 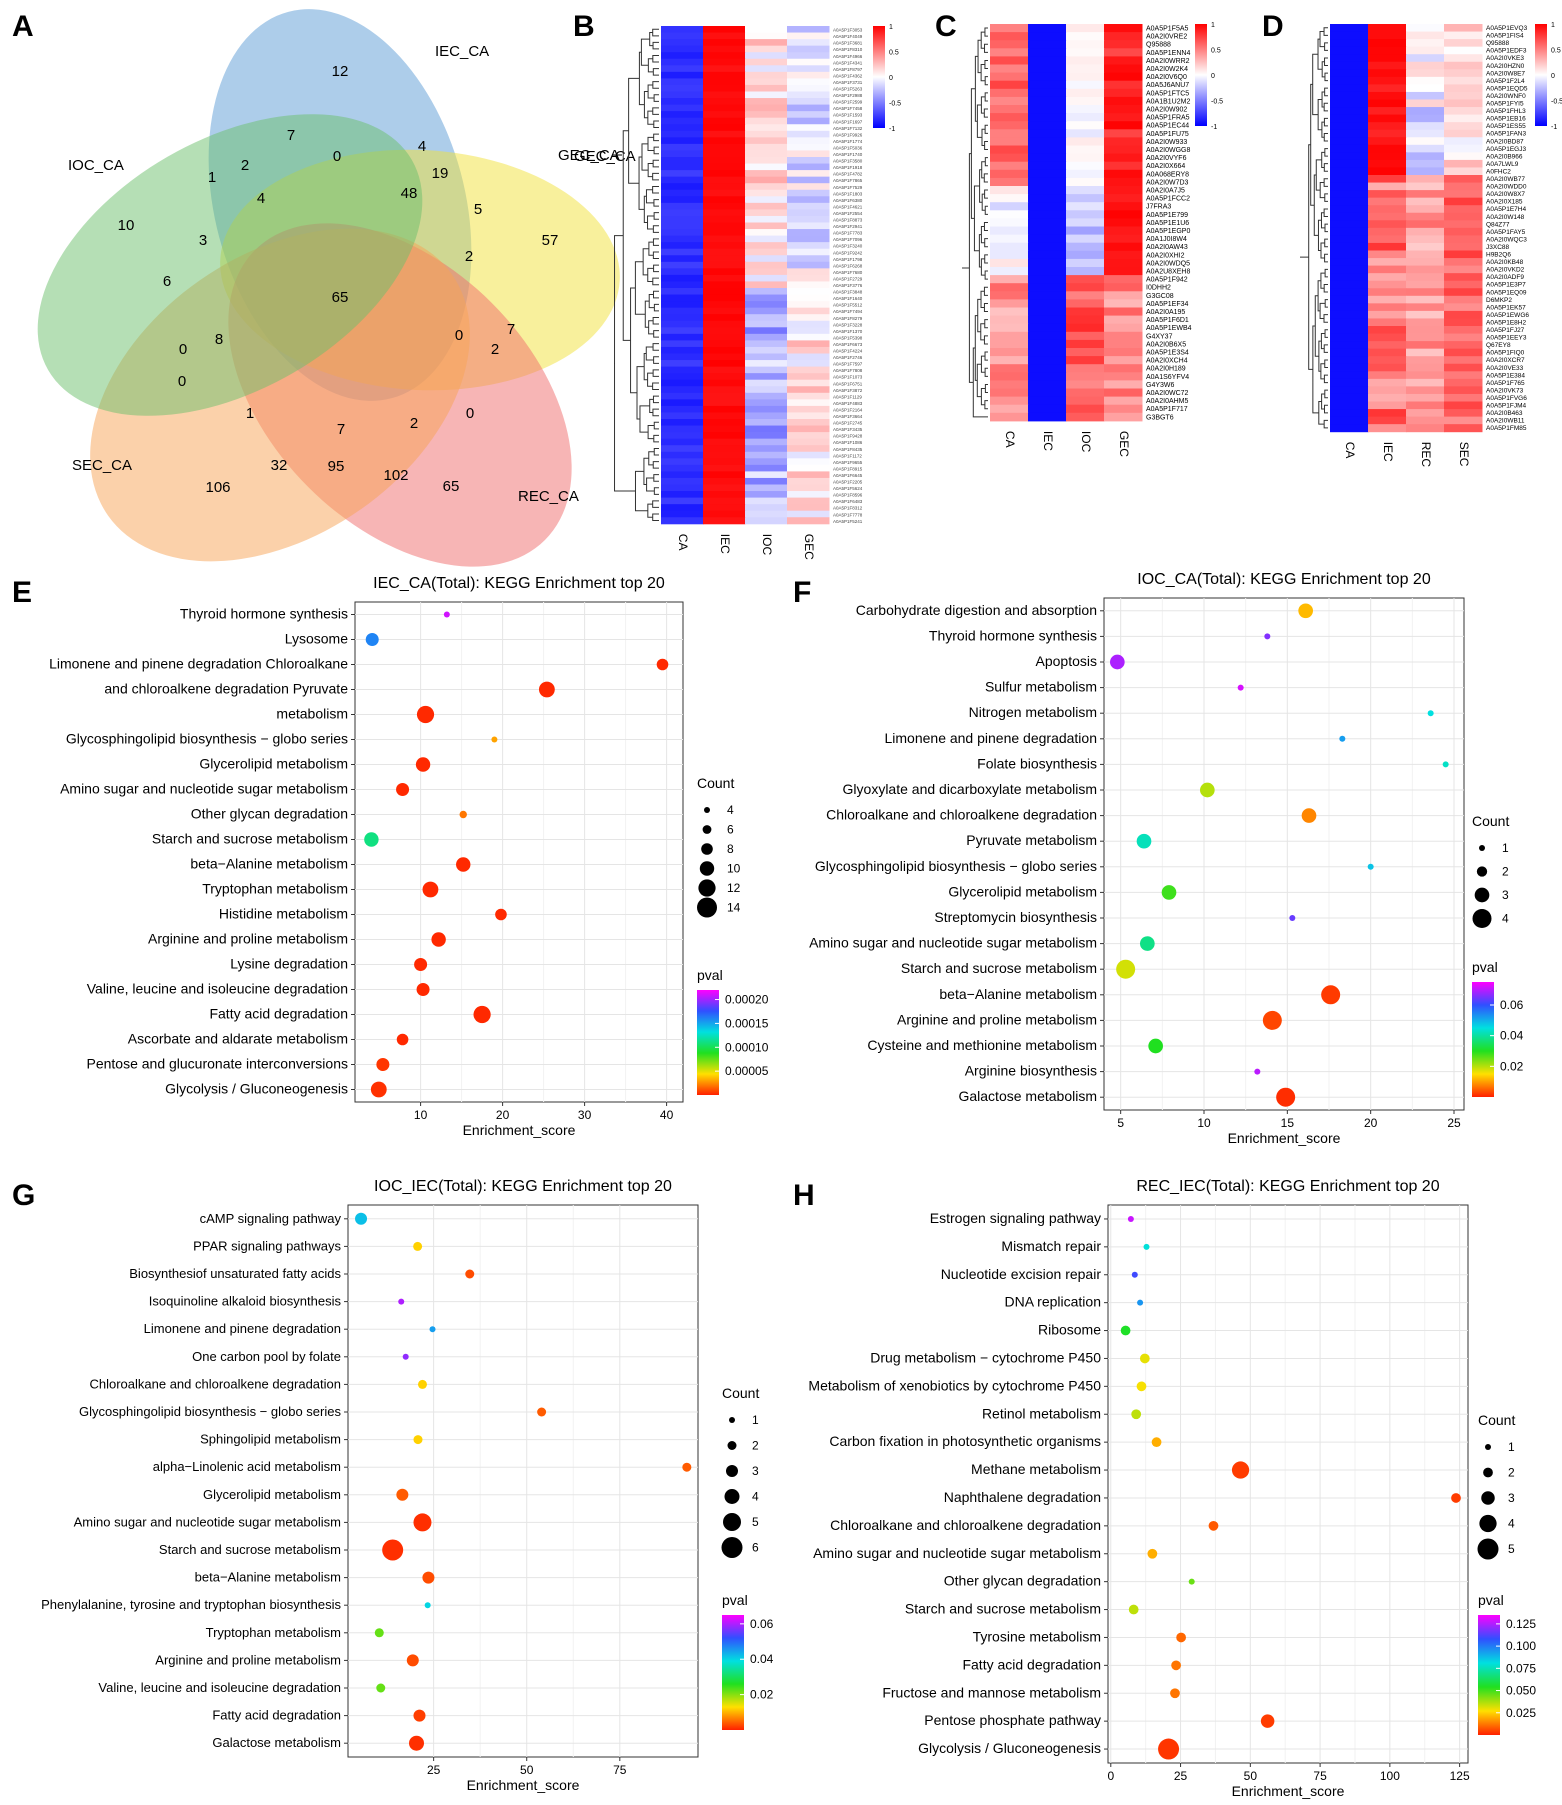 What do you see at coordinates (848, 239) in the screenshot?
I see `heatB-row-label: A0A5P1F7096` at bounding box center [848, 239].